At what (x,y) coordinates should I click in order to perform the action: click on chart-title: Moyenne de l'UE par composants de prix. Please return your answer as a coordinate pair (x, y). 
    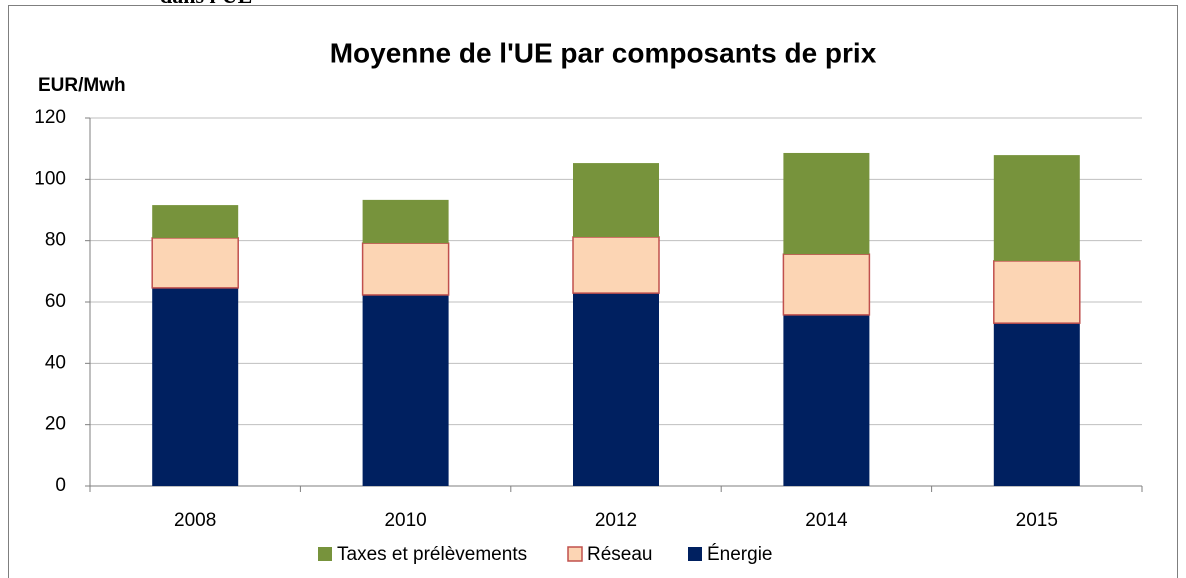
    Looking at the image, I should click on (603, 52).